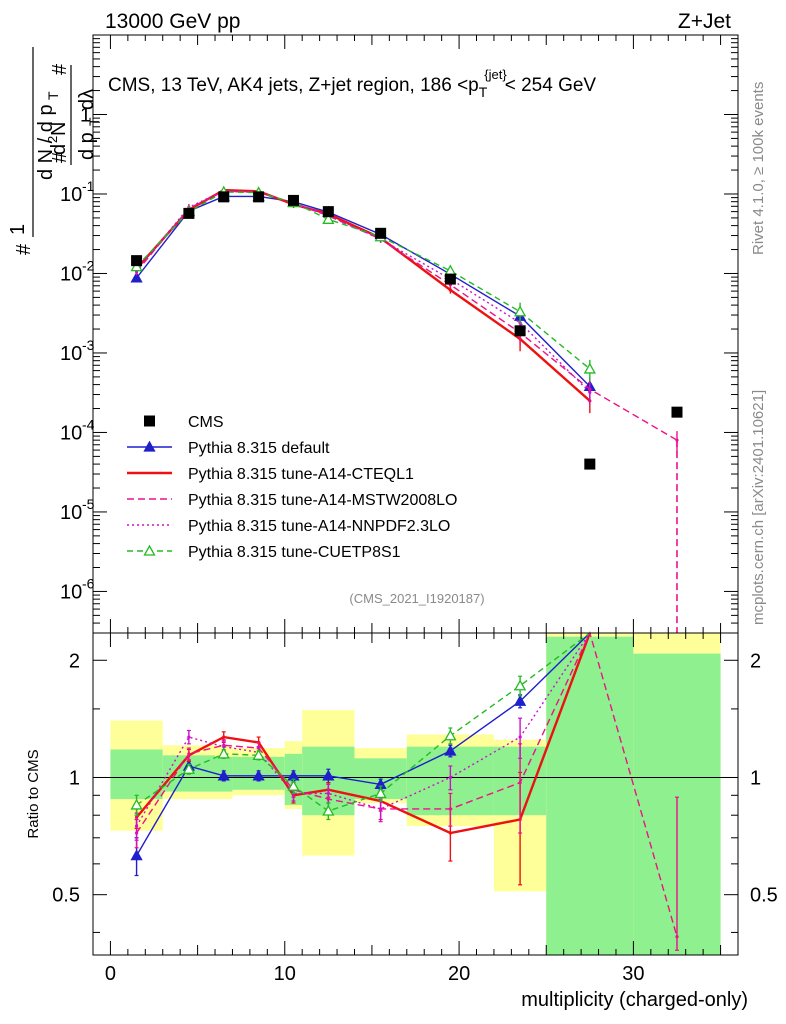  I want to click on svg-text: d p, so click(87, 146).